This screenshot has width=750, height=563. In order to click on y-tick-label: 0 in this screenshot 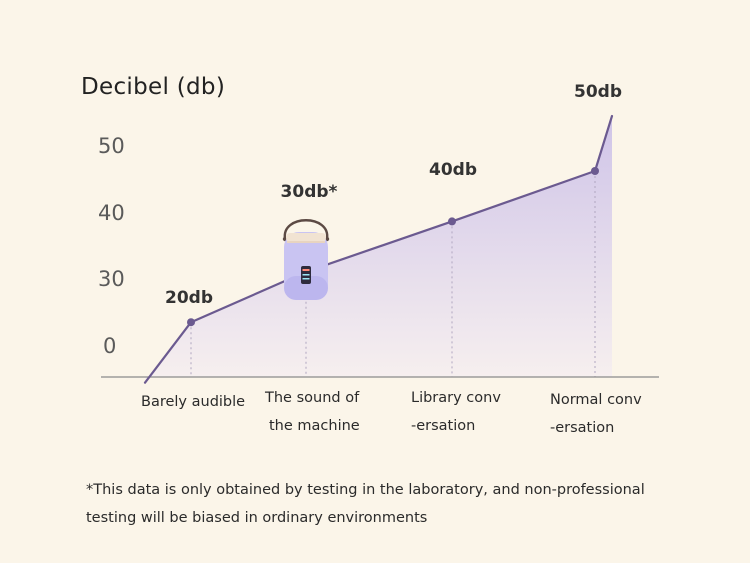, I will do `click(110, 346)`.